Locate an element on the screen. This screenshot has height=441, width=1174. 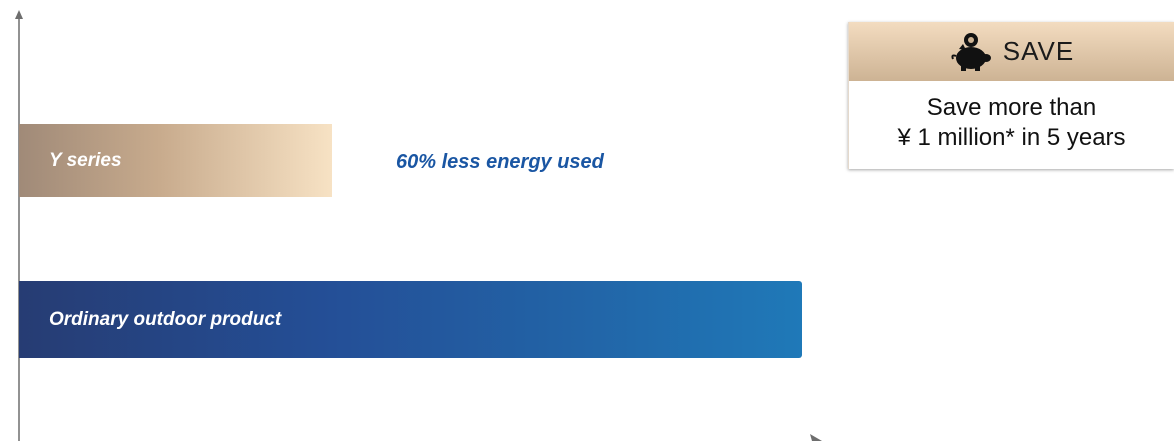
save-card-line-2: ¥ 1 million* in 5 years is located at coordinates (1011, 137).